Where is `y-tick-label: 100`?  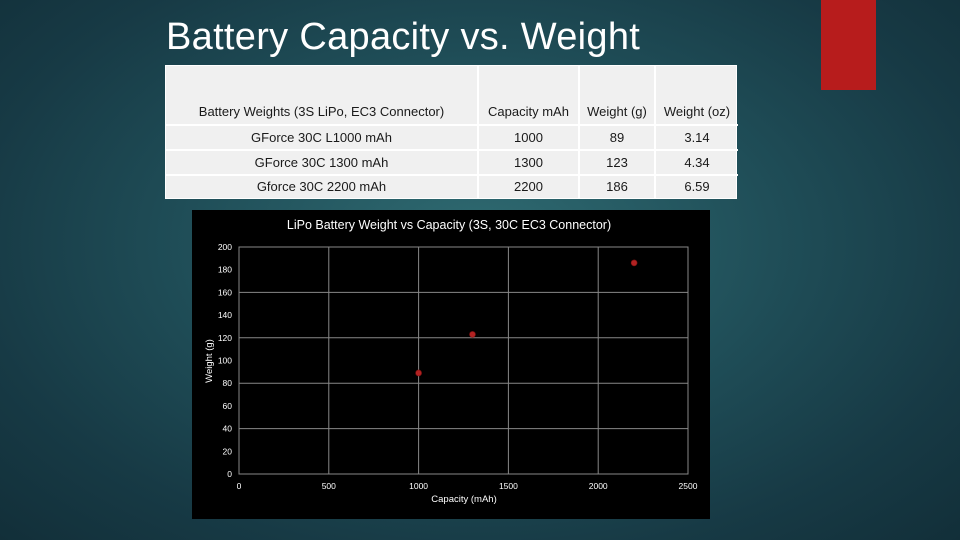
y-tick-label: 100 is located at coordinates (225, 361).